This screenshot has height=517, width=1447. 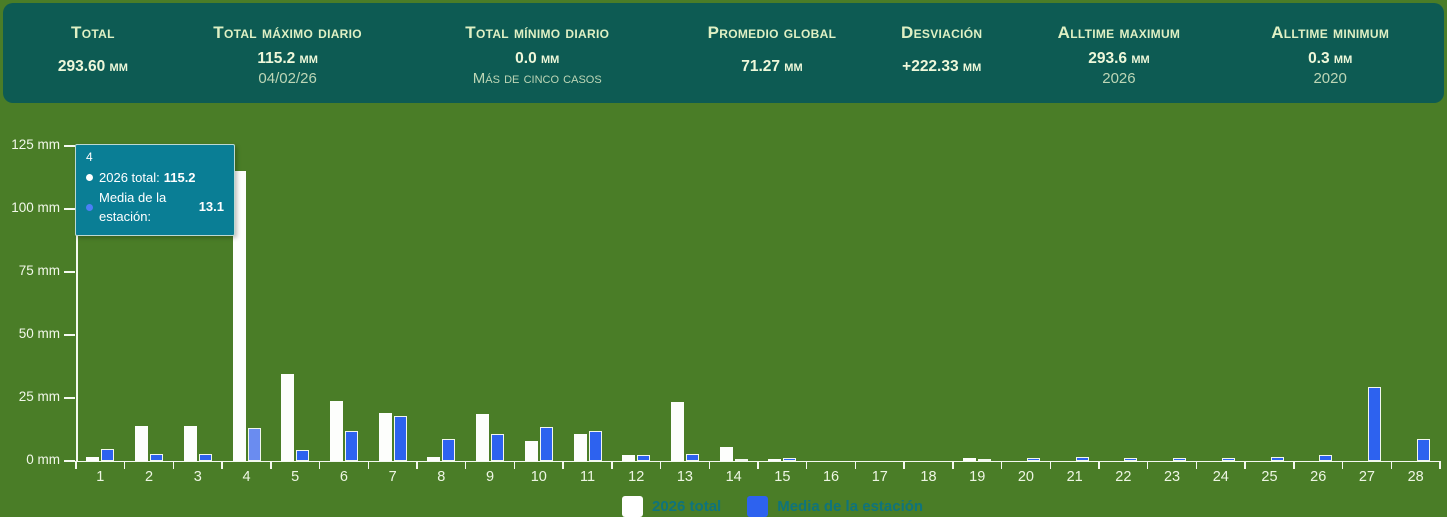 What do you see at coordinates (772, 66) in the screenshot?
I see `stat-value: 71.27 mm` at bounding box center [772, 66].